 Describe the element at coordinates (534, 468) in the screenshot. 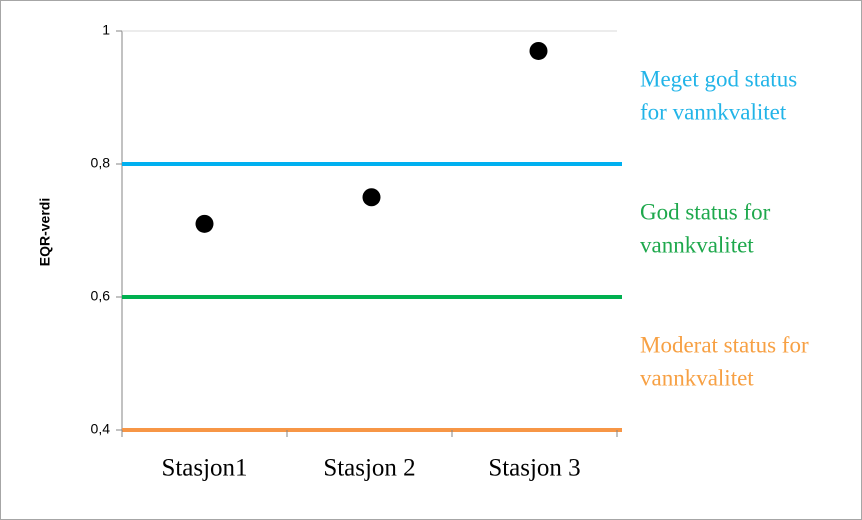

I see `x-tick-label: Stasjon 3` at that location.